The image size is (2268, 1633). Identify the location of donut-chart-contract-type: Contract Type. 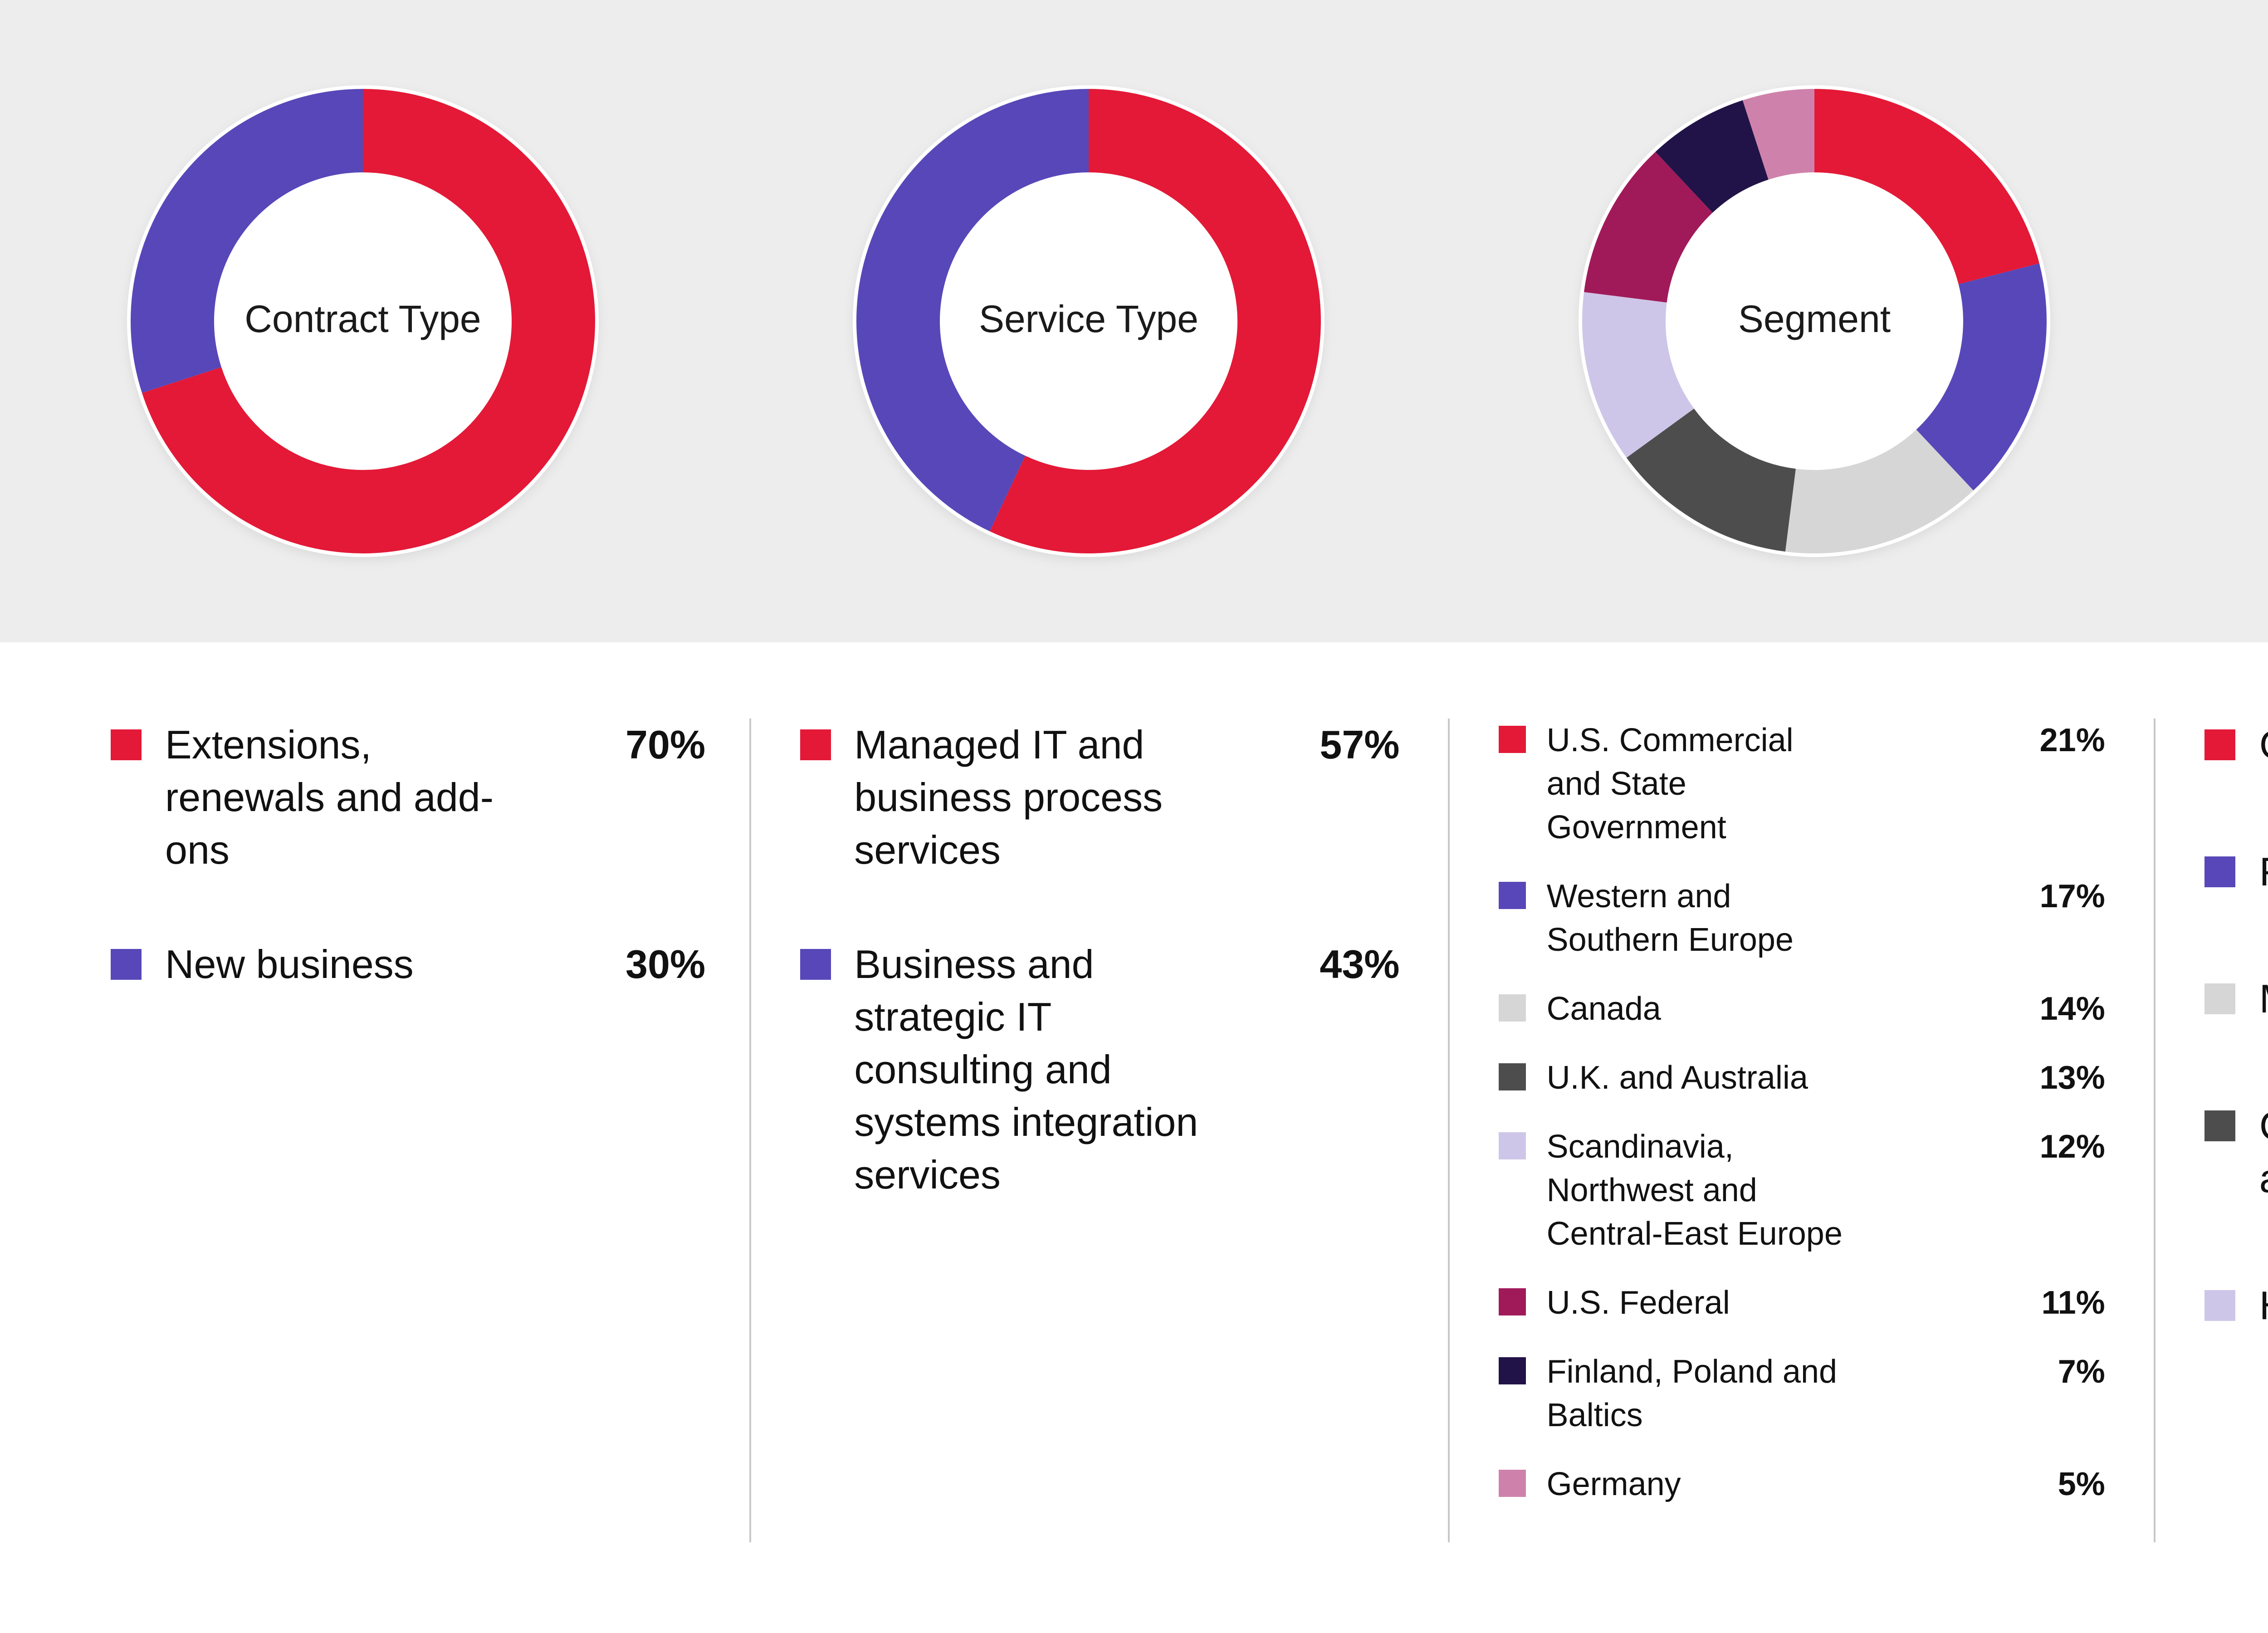
(363, 321).